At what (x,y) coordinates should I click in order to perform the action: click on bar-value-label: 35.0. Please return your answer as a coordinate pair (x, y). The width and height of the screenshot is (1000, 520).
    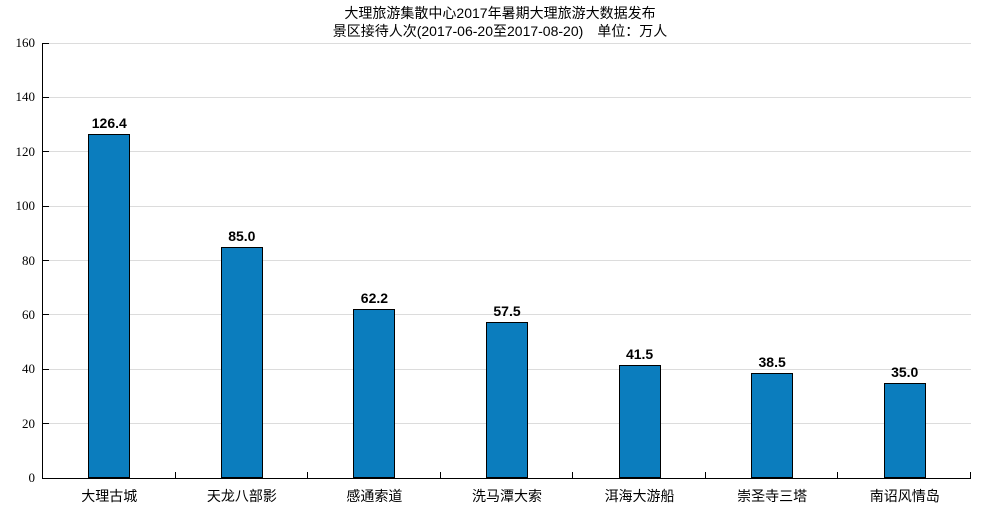
    Looking at the image, I should click on (905, 371).